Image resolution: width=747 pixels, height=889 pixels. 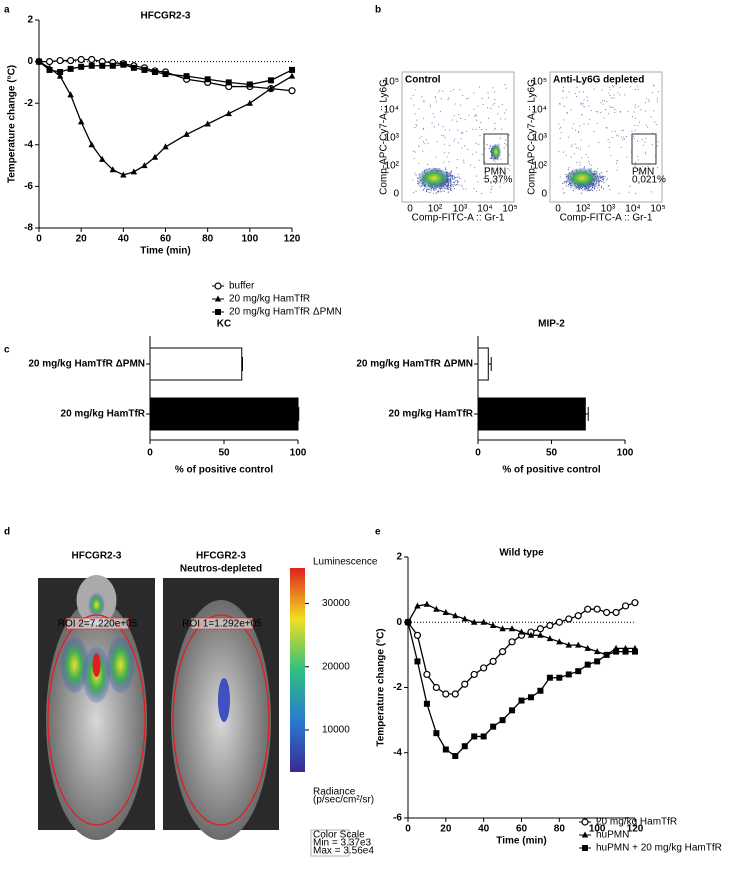 I want to click on x-tick-label: 10², so click(x=583, y=209).